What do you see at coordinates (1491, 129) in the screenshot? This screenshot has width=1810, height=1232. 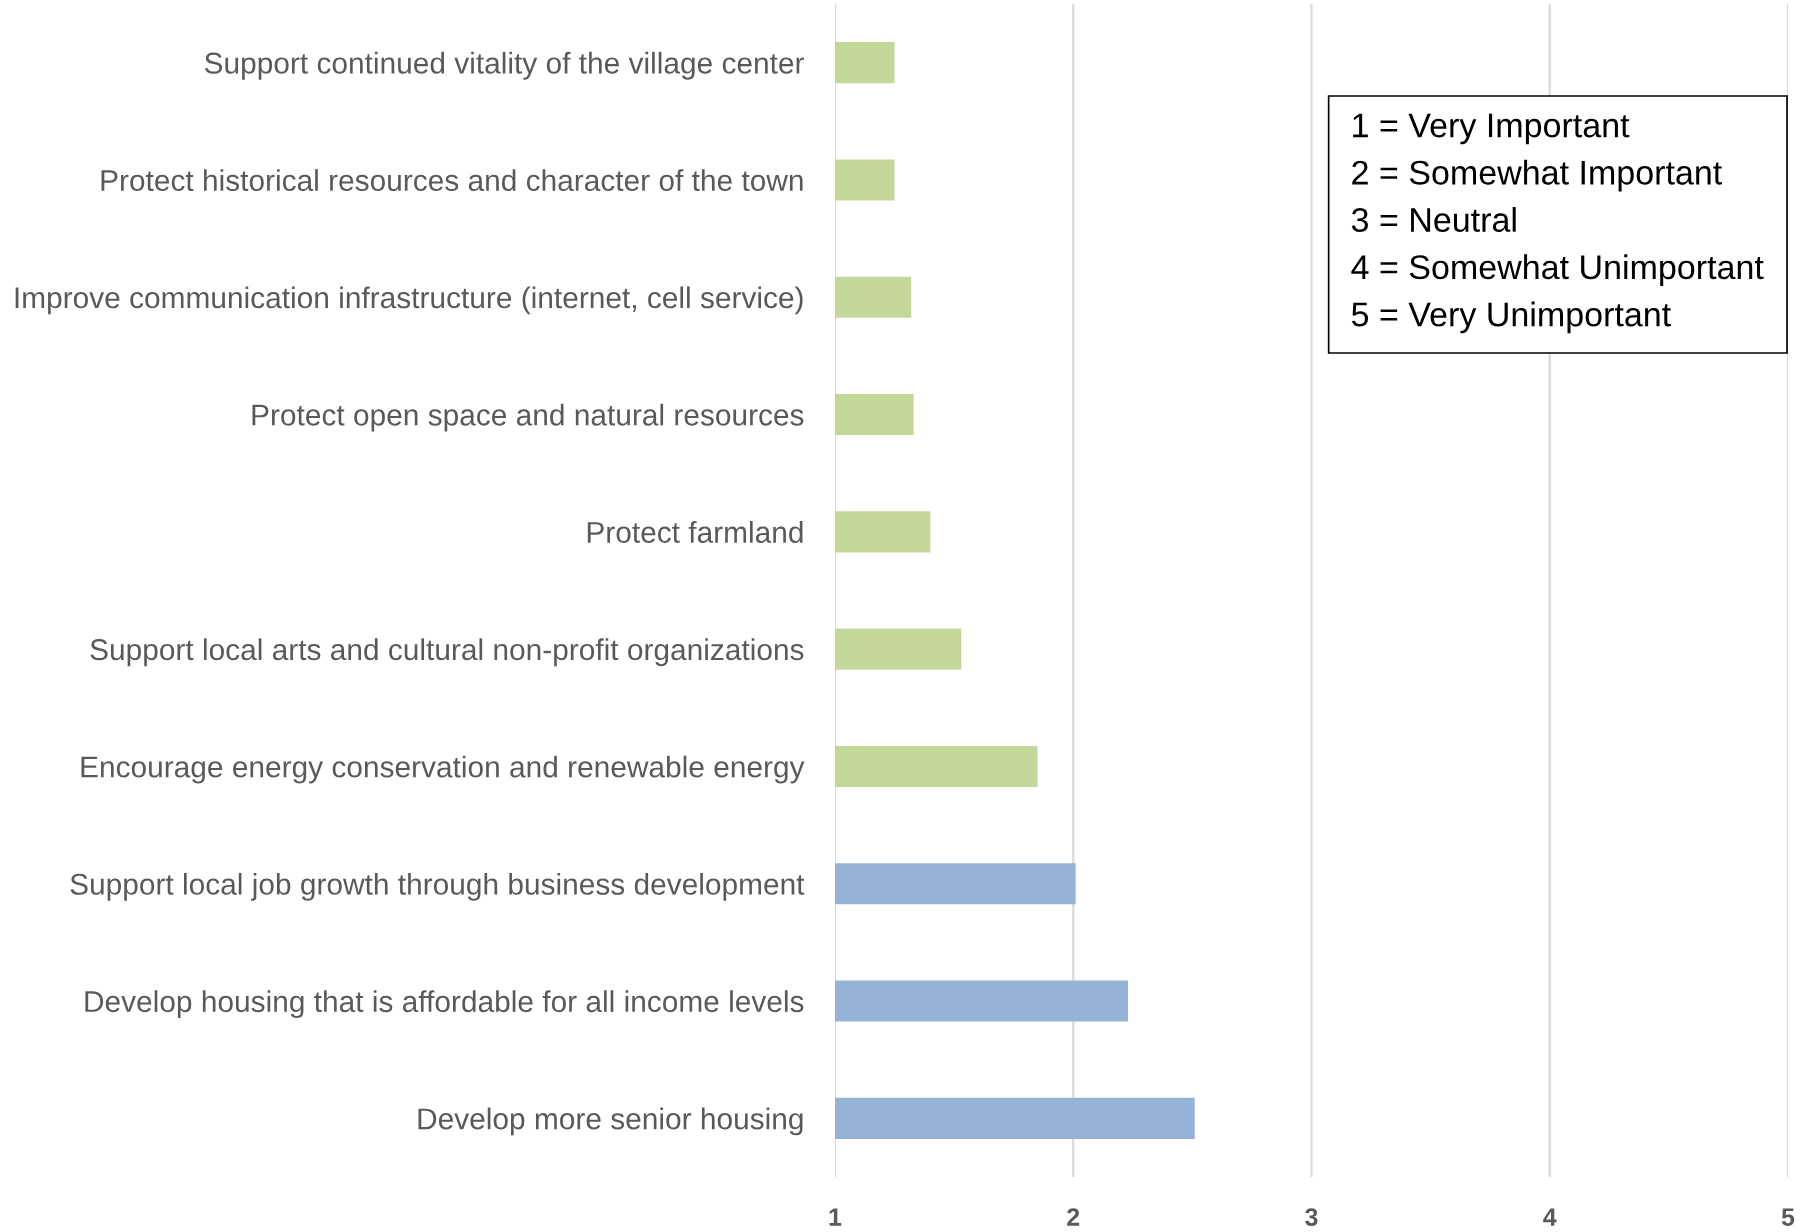 I see `annotation: 1 = Very Important` at bounding box center [1491, 129].